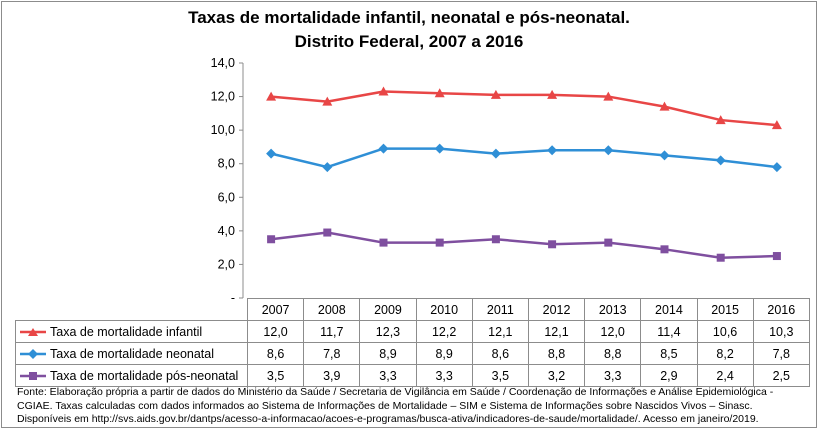  I want to click on year-header: 2009, so click(388, 309).